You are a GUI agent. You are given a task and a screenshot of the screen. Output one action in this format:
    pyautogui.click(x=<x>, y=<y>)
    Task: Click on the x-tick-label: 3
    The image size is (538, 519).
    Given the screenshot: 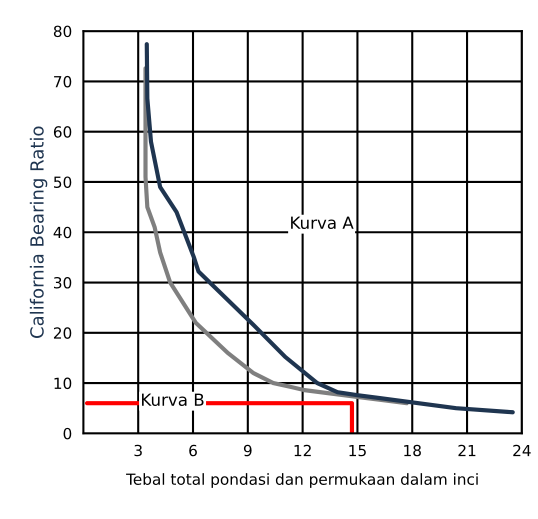 What is the action you would take?
    pyautogui.click(x=138, y=450)
    